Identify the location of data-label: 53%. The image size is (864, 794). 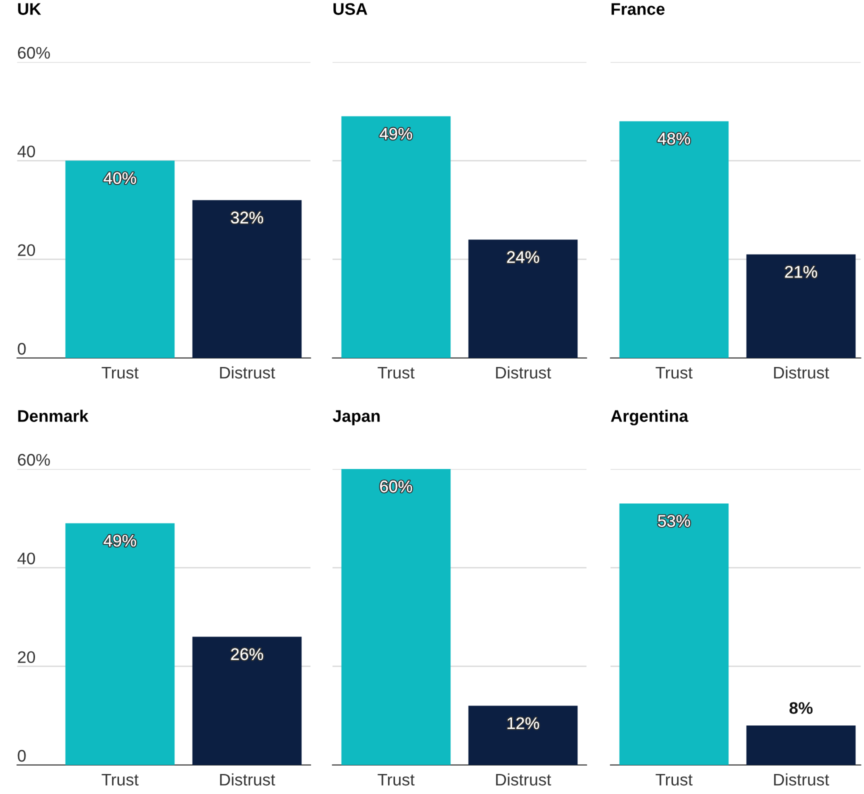
(674, 521).